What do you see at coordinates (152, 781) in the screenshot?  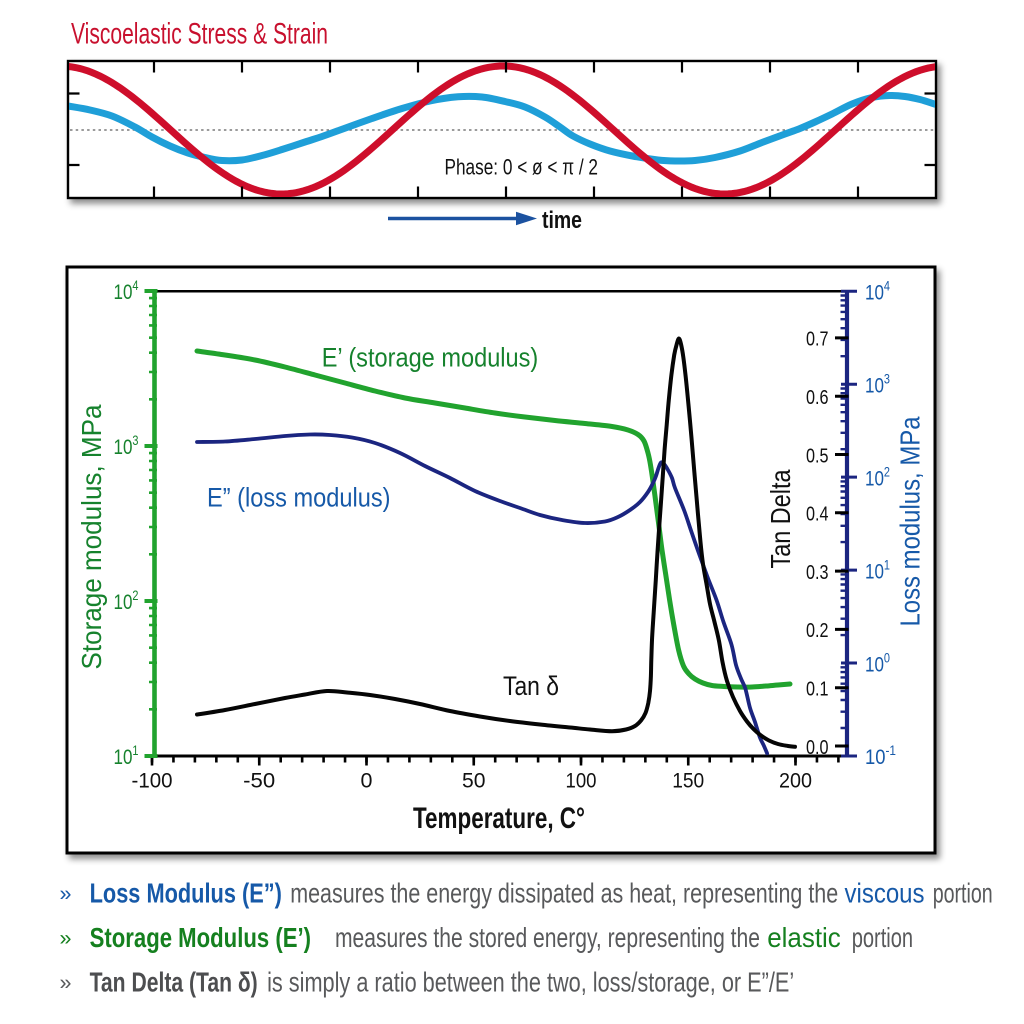 I see `svg-text: -100` at bounding box center [152, 781].